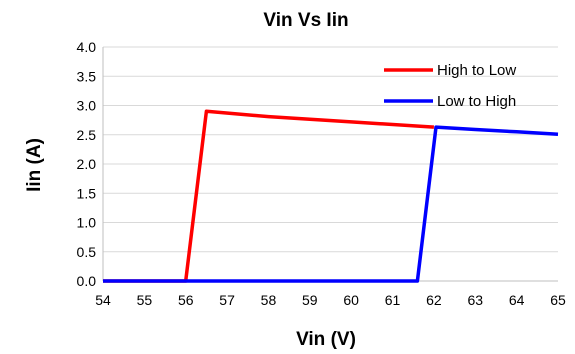 This screenshot has width=575, height=354. What do you see at coordinates (393, 300) in the screenshot?
I see `x-tick-label: 61` at bounding box center [393, 300].